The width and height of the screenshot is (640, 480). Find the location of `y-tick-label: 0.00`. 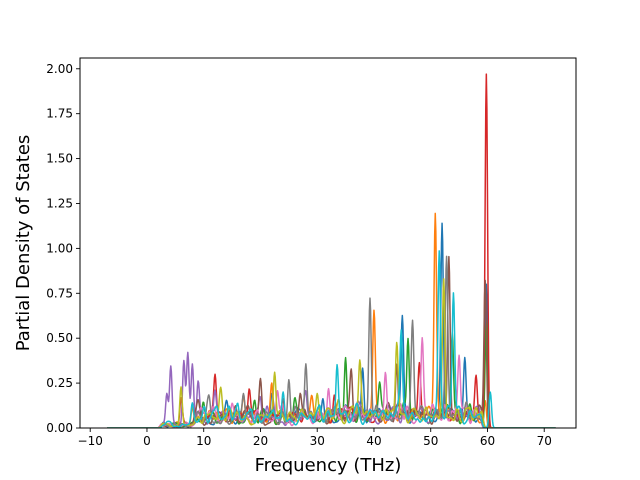

y-tick-label: 0.00 is located at coordinates (59, 428).